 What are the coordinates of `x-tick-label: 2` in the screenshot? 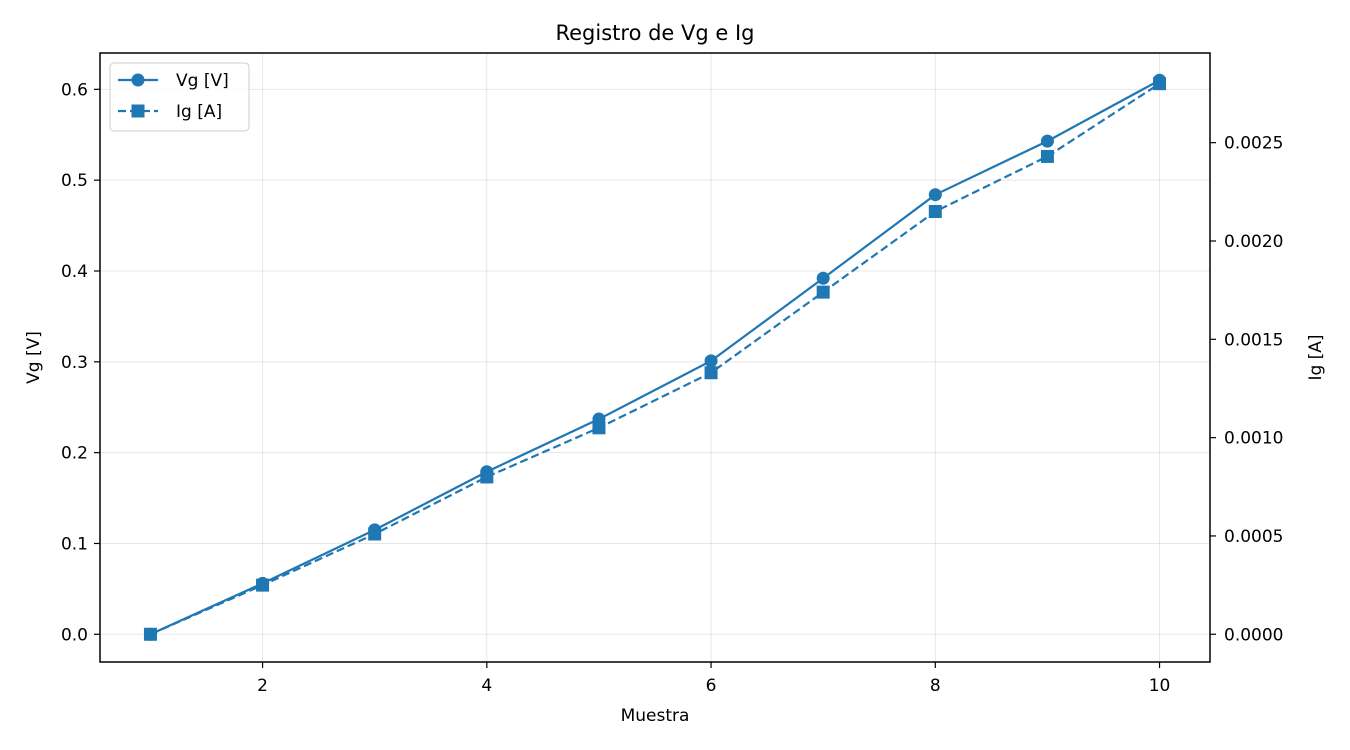 It's located at (262, 686).